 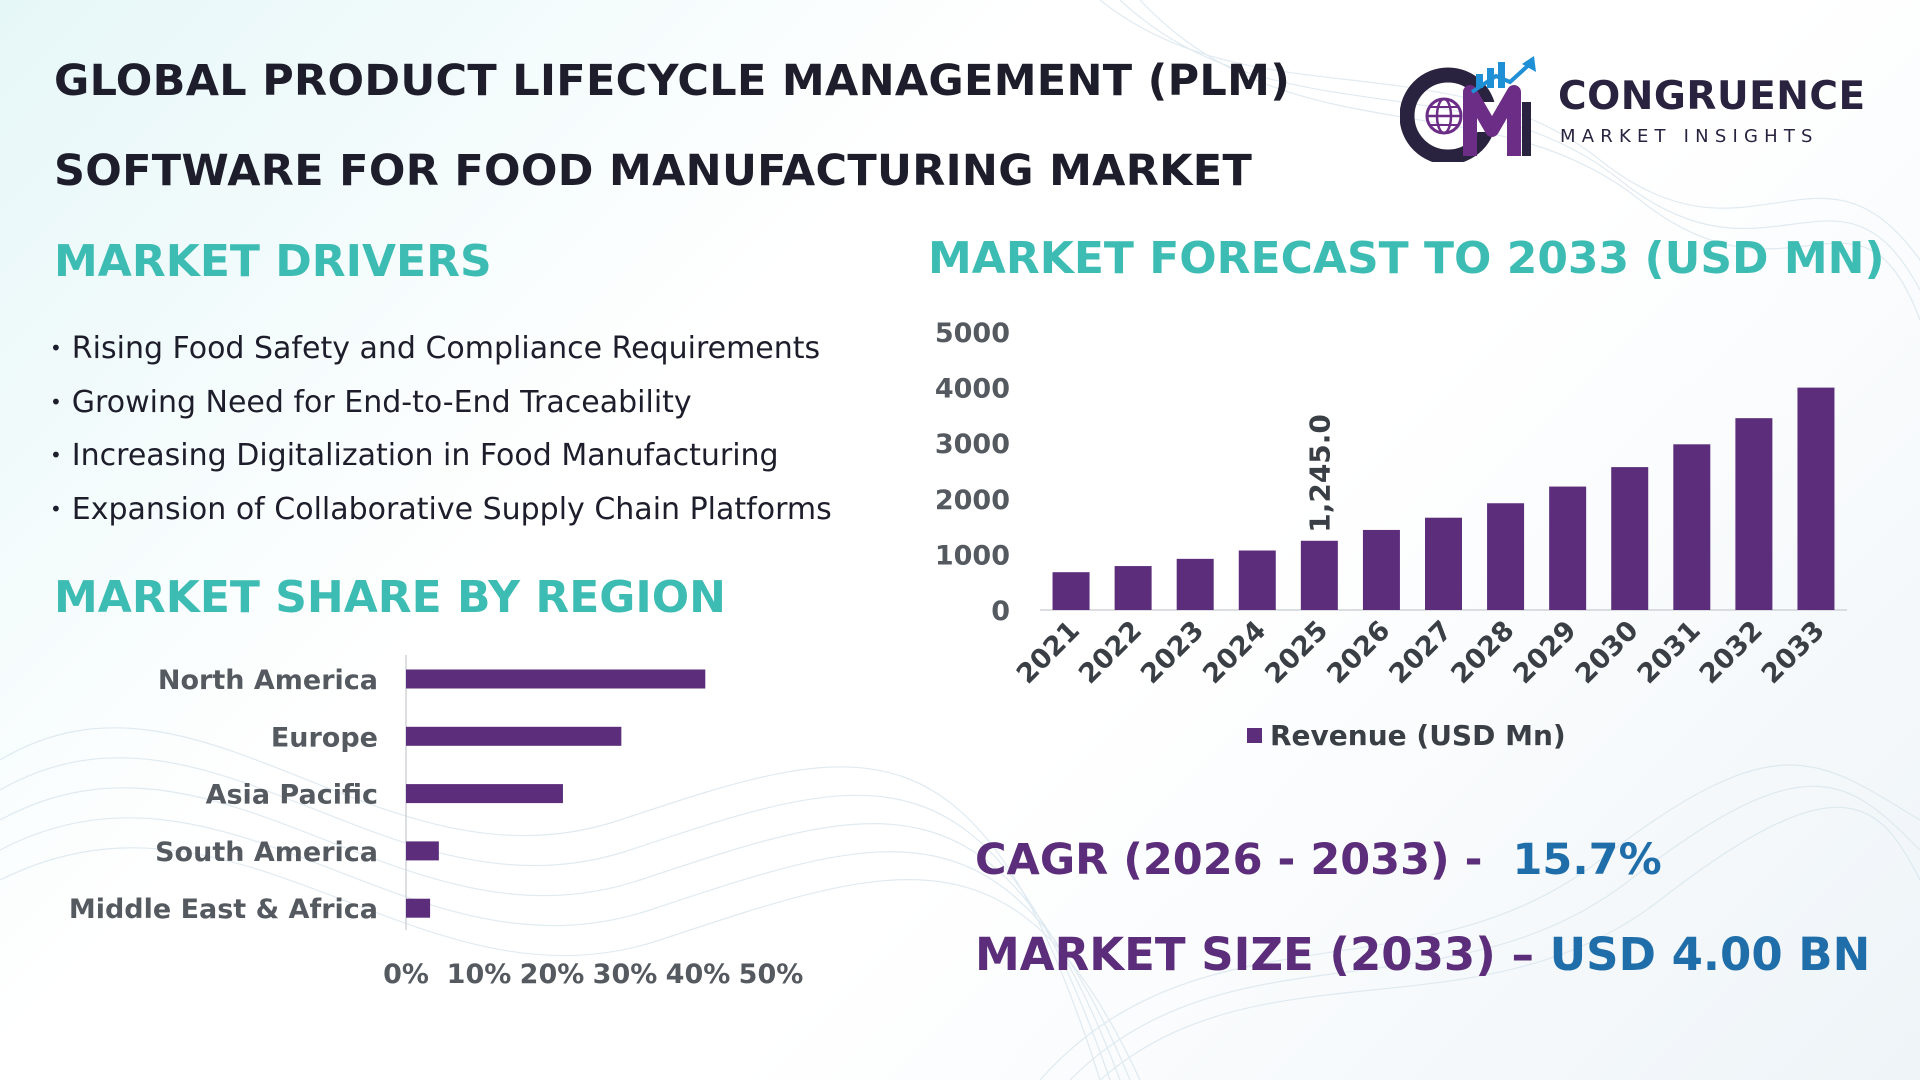 What do you see at coordinates (1048, 652) in the screenshot?
I see `forecast-year-label: 2021` at bounding box center [1048, 652].